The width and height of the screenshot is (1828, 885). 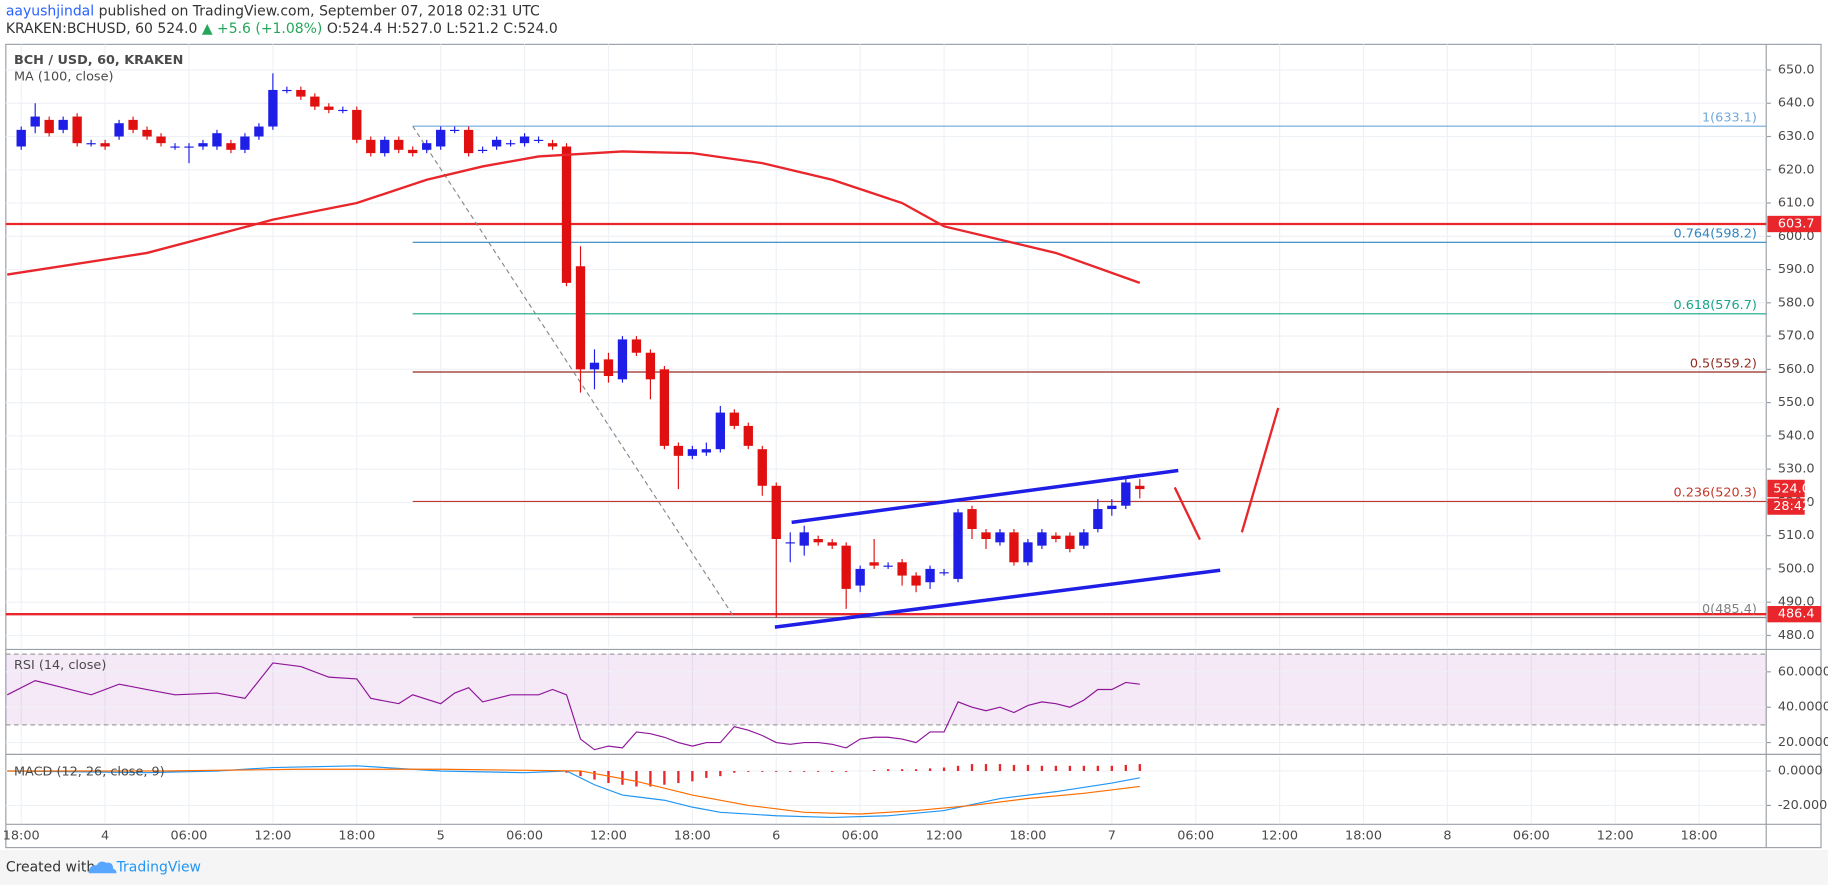 What do you see at coordinates (574, 217) in the screenshot?
I see `moving-average` at bounding box center [574, 217].